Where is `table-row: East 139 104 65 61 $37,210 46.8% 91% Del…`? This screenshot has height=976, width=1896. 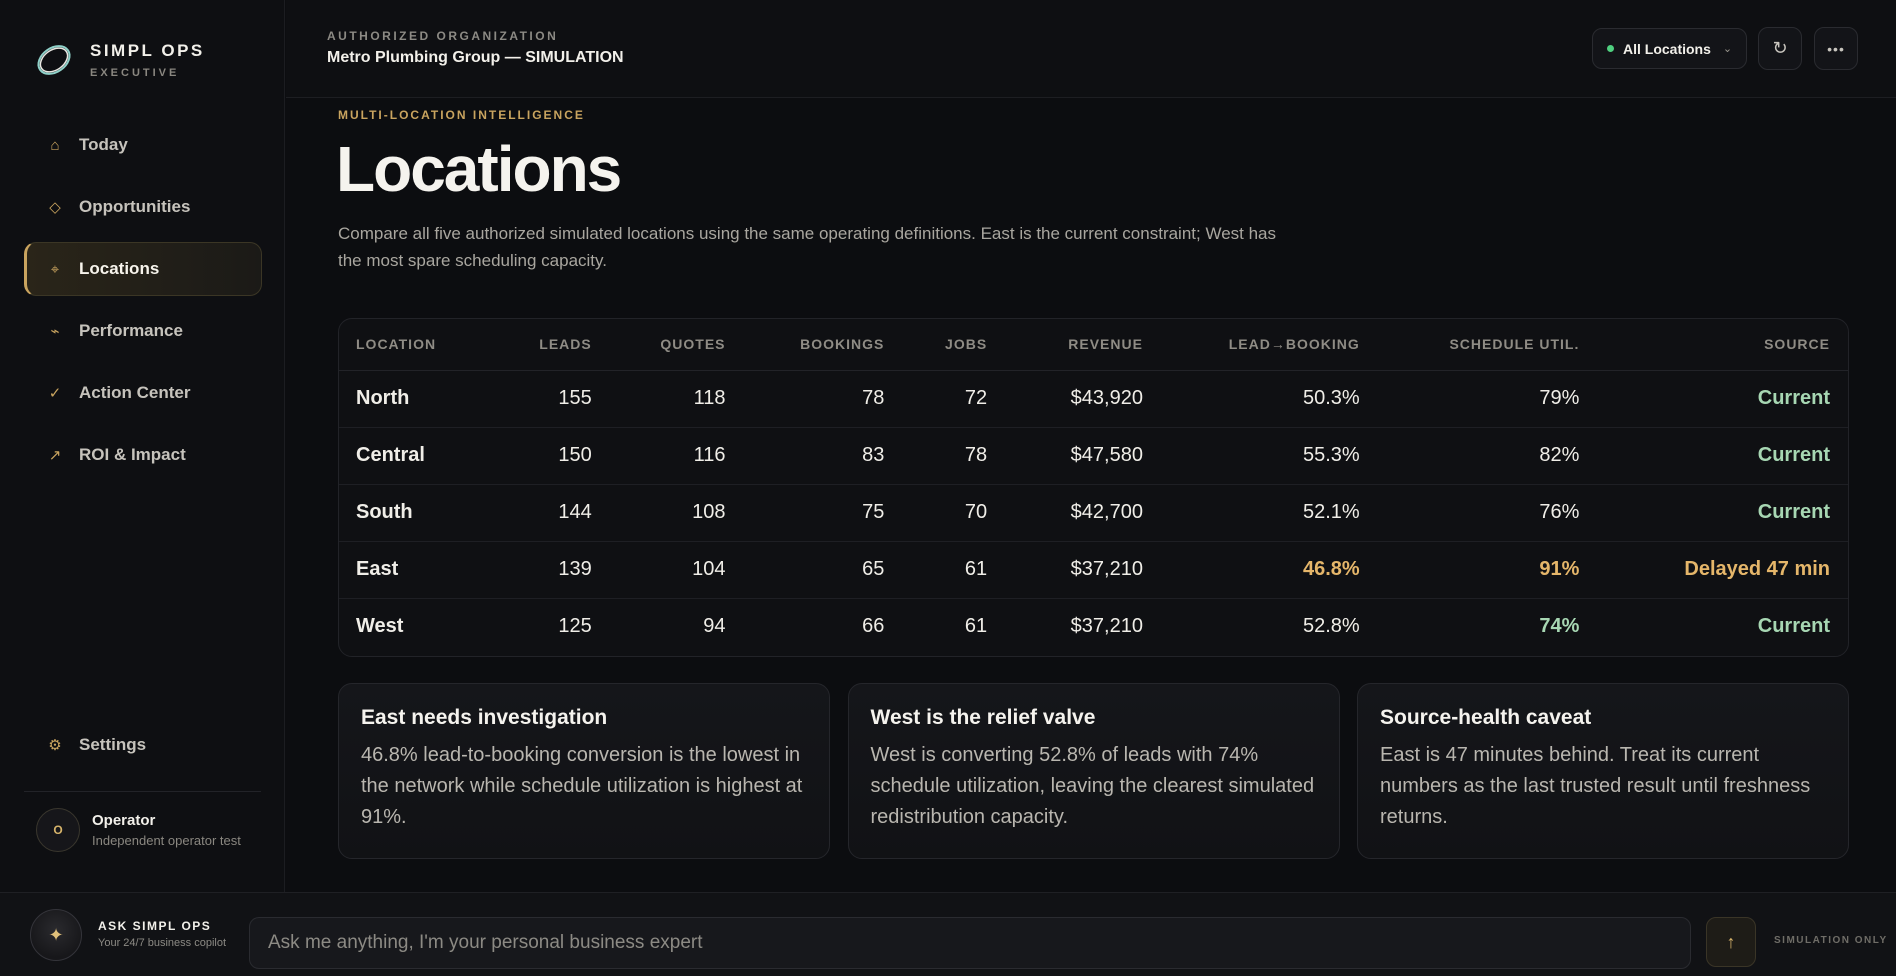 table-row: East 139 104 65 61 $37,210 46.8% 91% Del… is located at coordinates (1093, 570).